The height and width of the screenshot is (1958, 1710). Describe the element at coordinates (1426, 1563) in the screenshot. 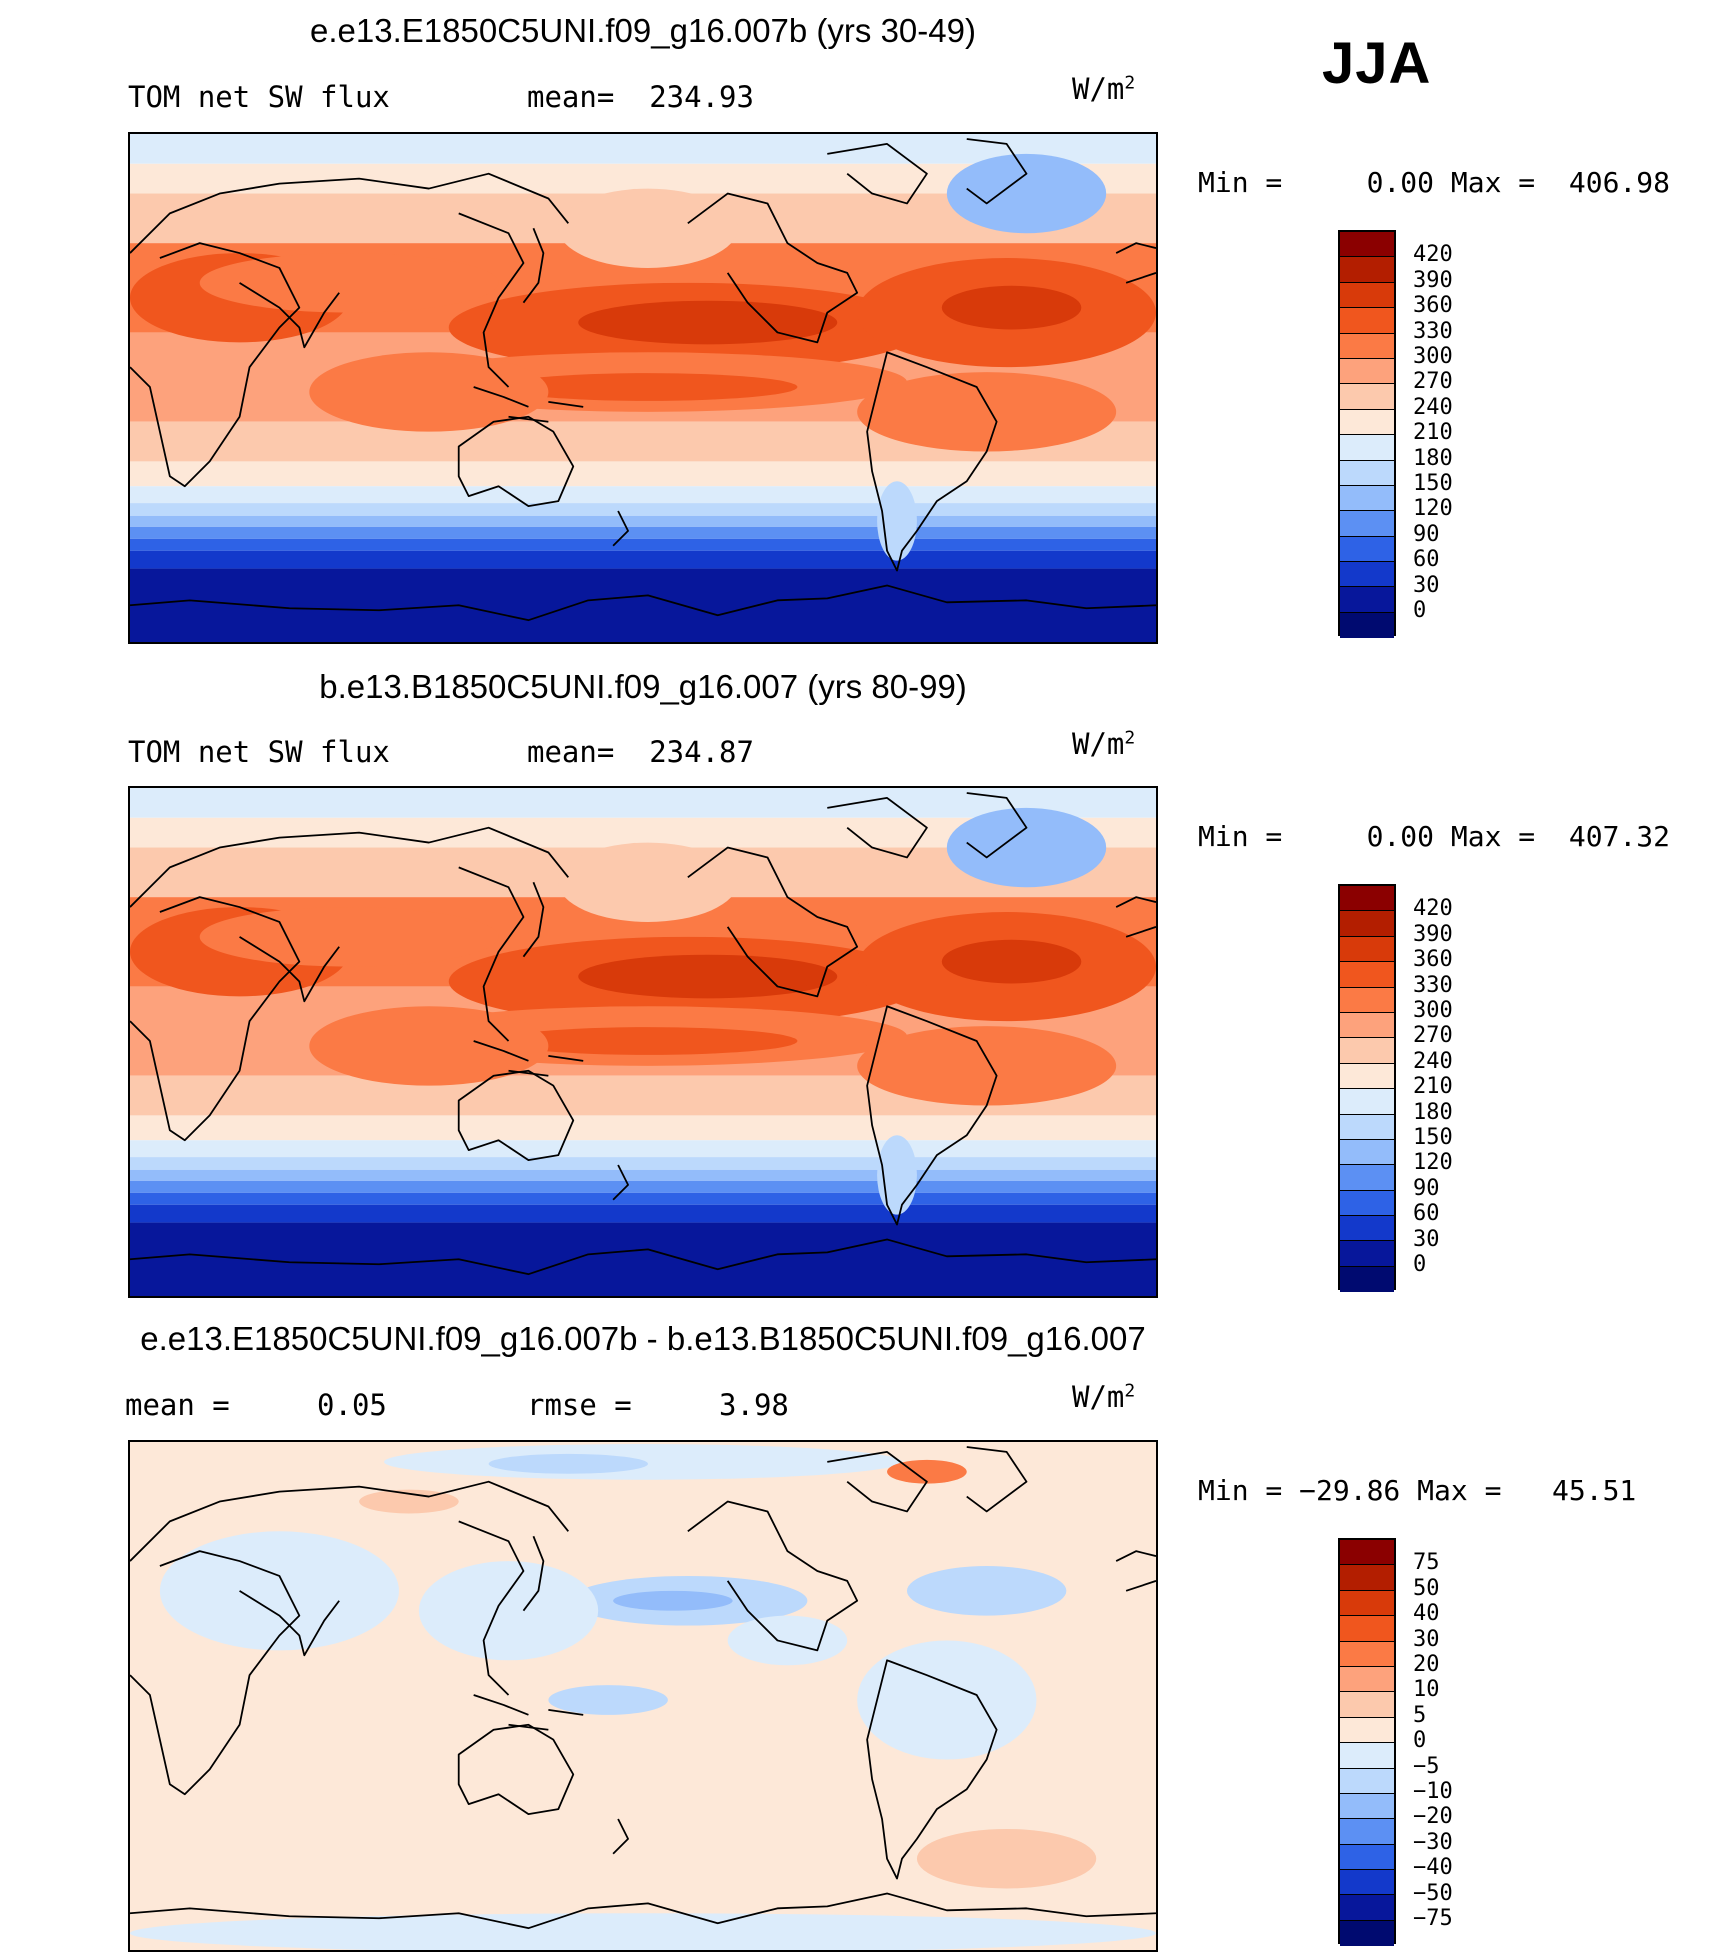

I see `colorbar-tick-label: 75` at that location.